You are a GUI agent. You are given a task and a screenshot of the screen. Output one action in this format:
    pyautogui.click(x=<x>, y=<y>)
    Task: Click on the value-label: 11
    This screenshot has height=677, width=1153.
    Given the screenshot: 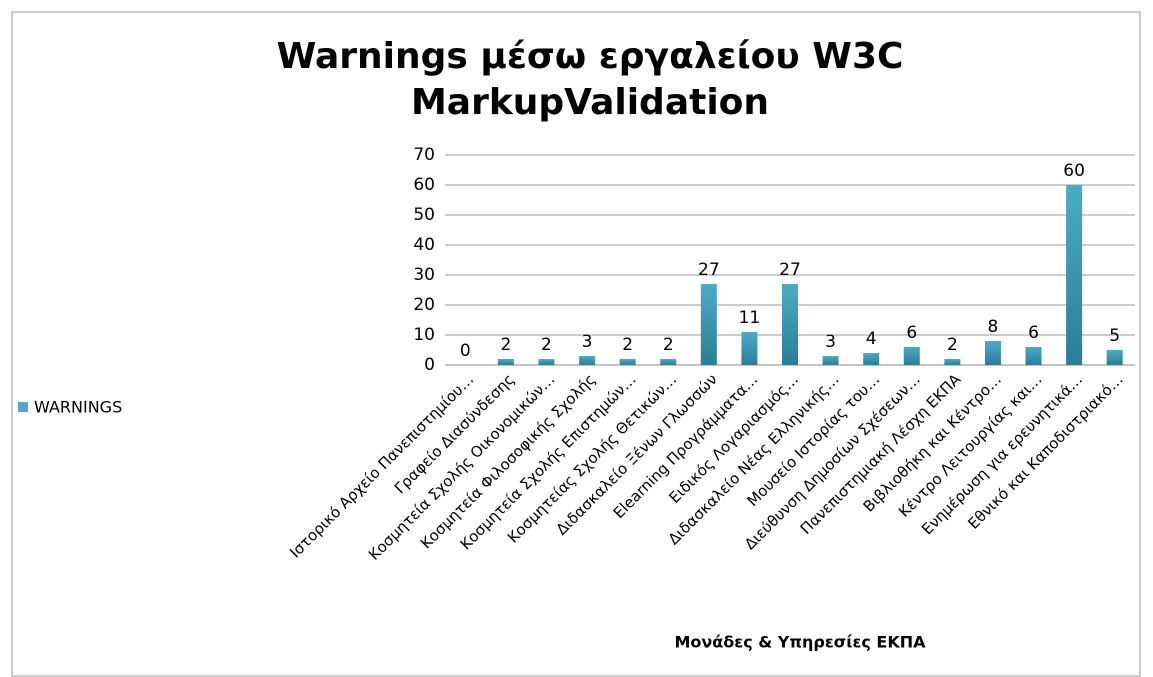 What is the action you would take?
    pyautogui.click(x=750, y=318)
    